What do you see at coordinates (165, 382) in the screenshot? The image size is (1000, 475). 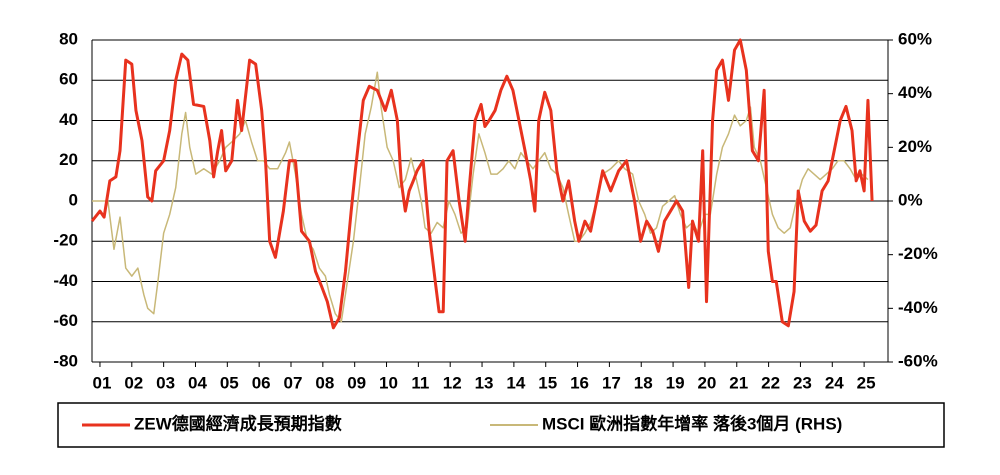 I see `x-tick-label: 03` at bounding box center [165, 382].